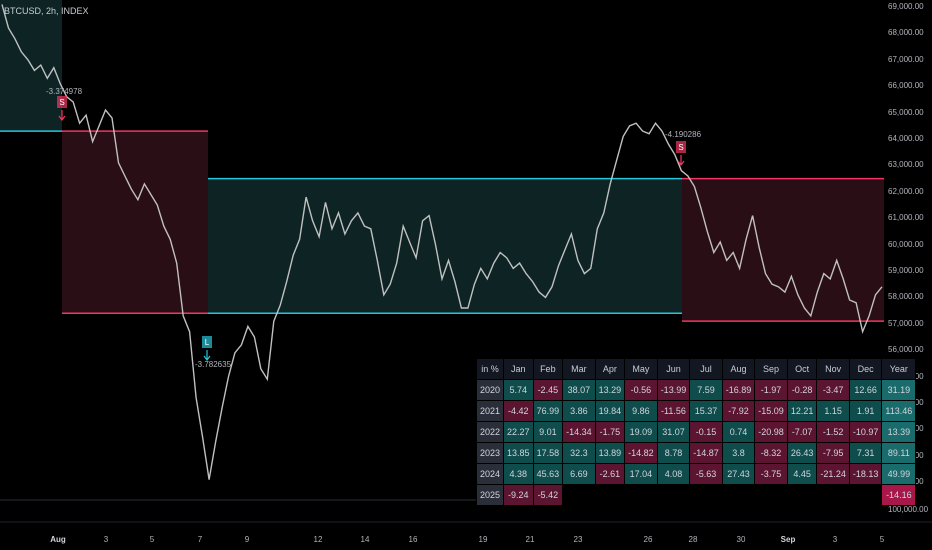  I want to click on symbol-title: BTCUSD, 2h, INDEX, so click(46, 11).